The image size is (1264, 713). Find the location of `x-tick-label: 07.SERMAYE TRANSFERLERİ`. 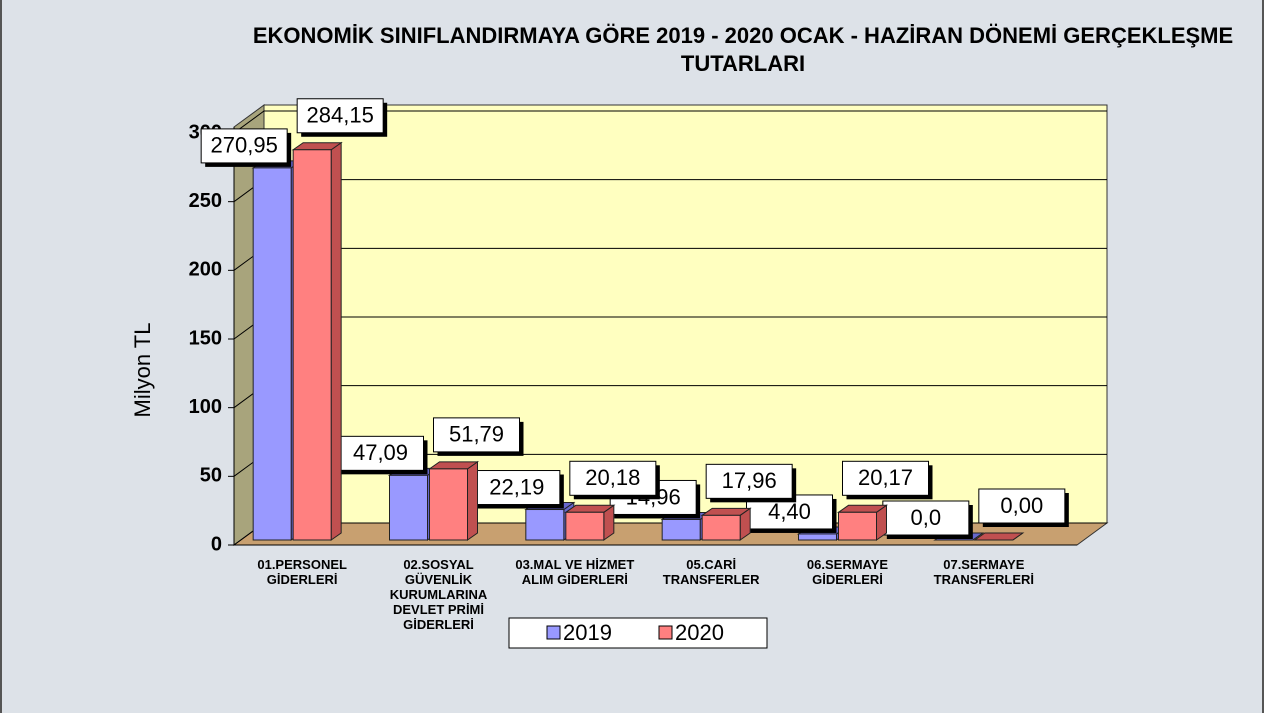

x-tick-label: 07.SERMAYE TRANSFERLERİ is located at coordinates (984, 572).